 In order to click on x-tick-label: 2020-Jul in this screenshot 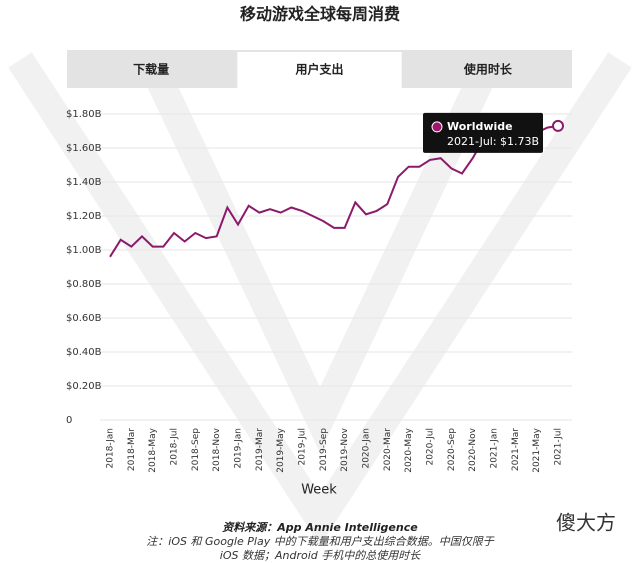, I will do `click(431, 447)`.